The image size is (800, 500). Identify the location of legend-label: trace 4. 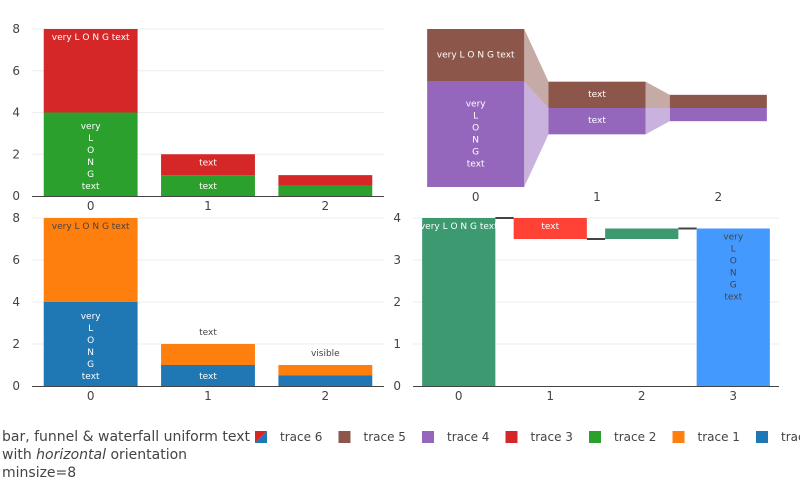
(468, 437).